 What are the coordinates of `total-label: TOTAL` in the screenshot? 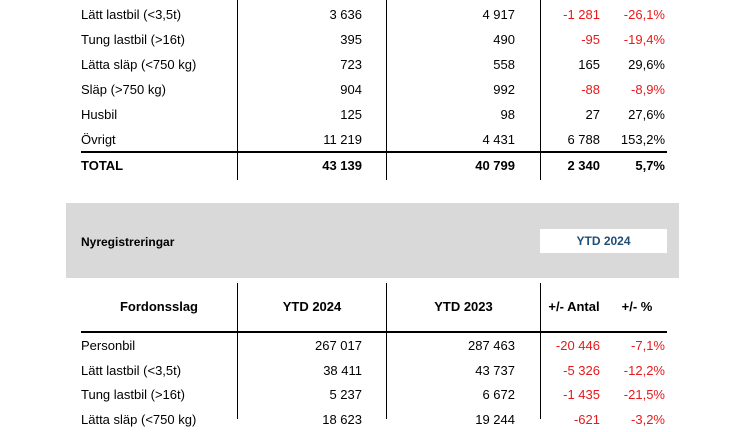 It's located at (102, 165).